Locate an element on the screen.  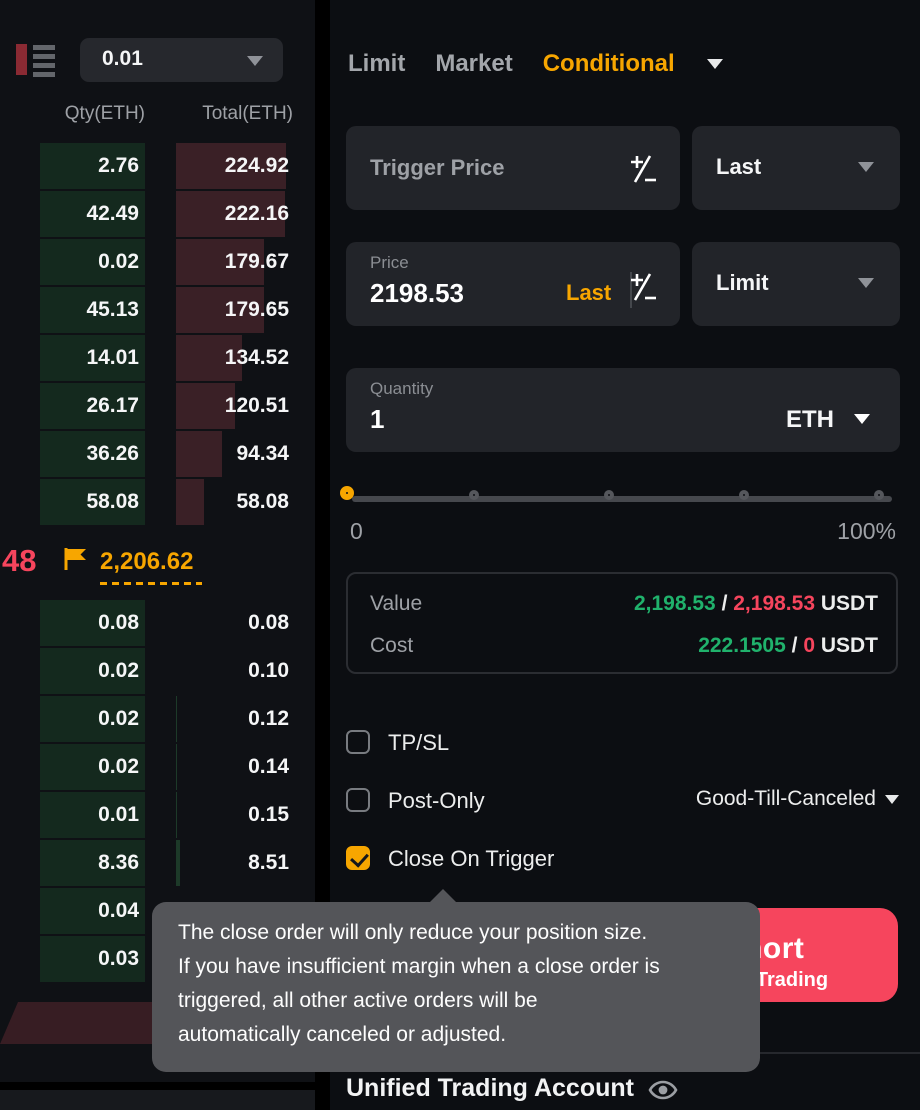
account-section-header: Unified Trading Account is located at coordinates (512, 1088).